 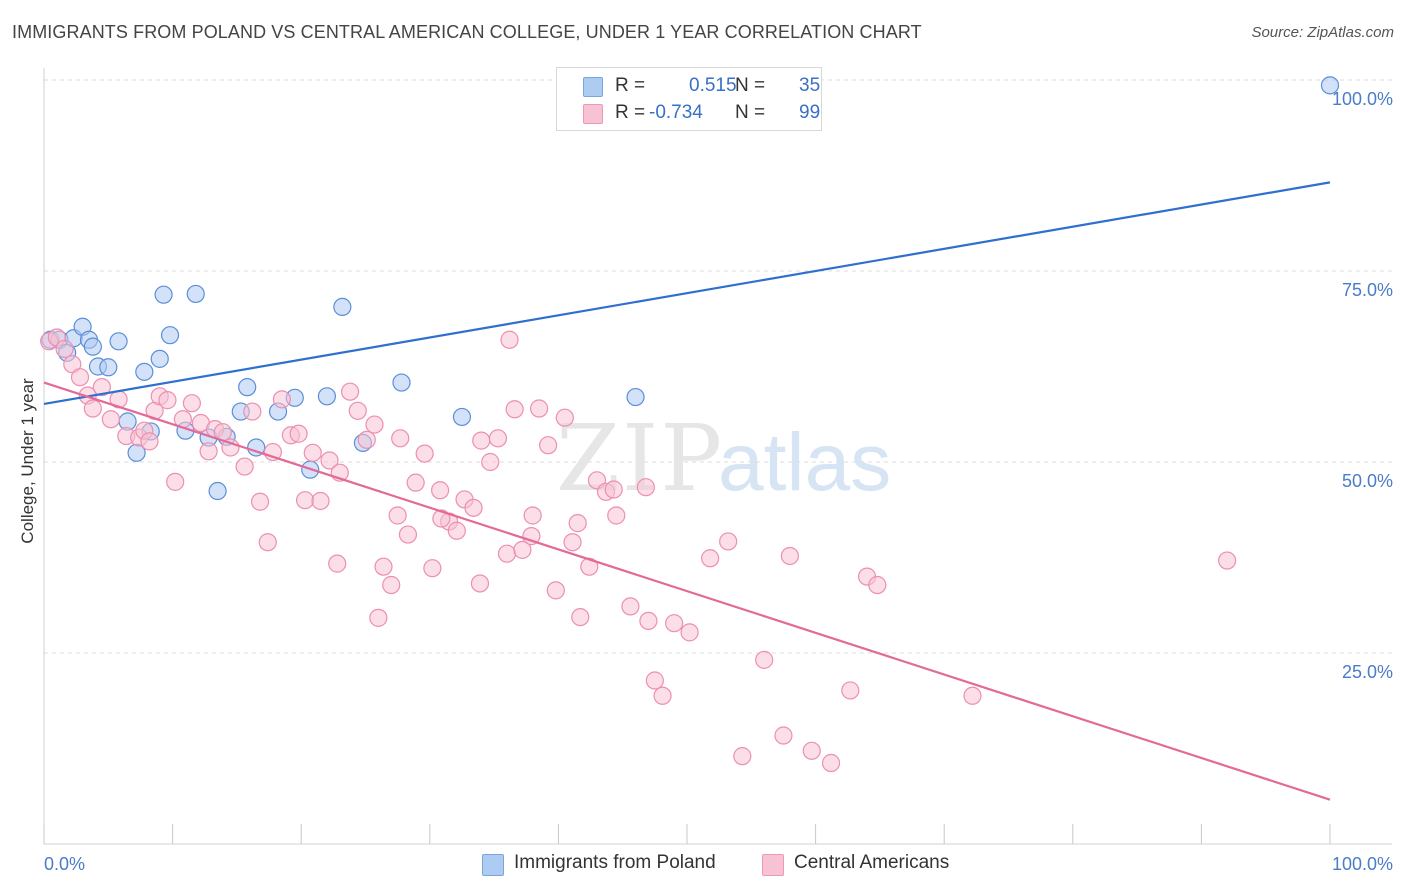 I want to click on y-tick-label: 25.0%, so click(x=1367, y=672).